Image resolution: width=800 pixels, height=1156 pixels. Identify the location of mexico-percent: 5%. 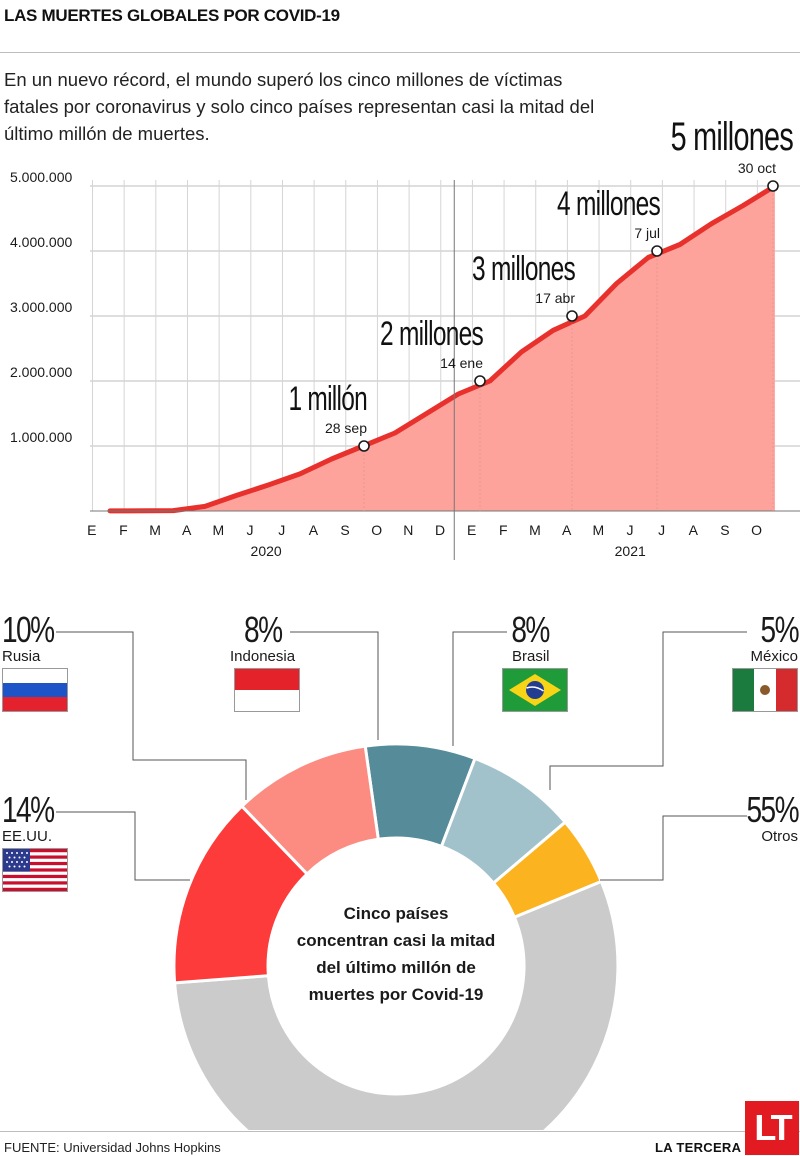
(780, 629).